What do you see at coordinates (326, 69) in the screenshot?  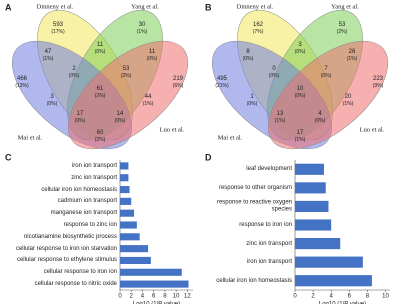 I see `region-count: 7` at bounding box center [326, 69].